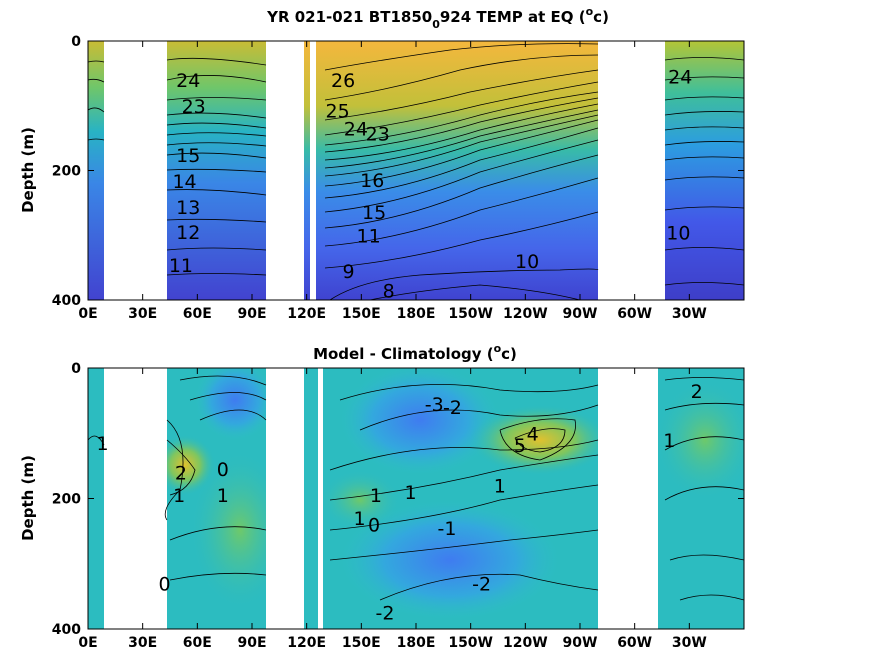 Image resolution: width=875 pixels, height=656 pixels. Describe the element at coordinates (320, 498) in the screenshot. I see `land-gap-small-anom` at that location.